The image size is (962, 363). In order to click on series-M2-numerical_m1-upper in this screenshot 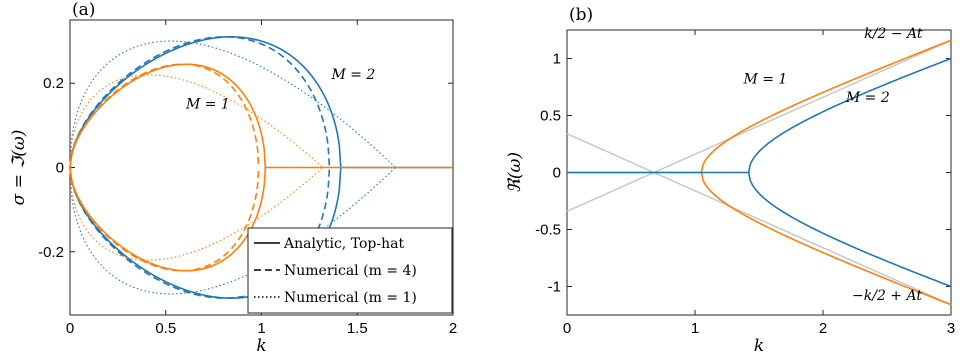, I will do `click(232, 104)`.